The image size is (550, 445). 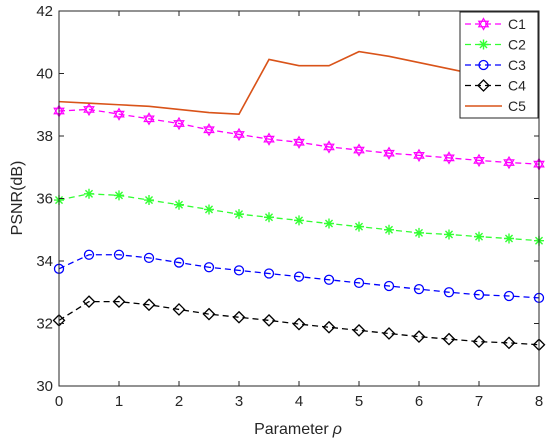 I want to click on legend-item-c2: C2, so click(x=495, y=45).